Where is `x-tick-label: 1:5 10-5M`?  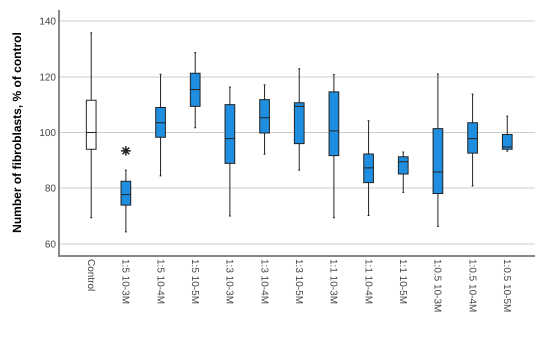 x-tick-label: 1:5 10-5M is located at coordinates (194, 281).